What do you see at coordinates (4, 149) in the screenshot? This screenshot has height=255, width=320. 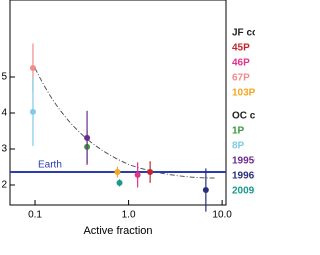 I see `y-tick-label: 3` at bounding box center [4, 149].